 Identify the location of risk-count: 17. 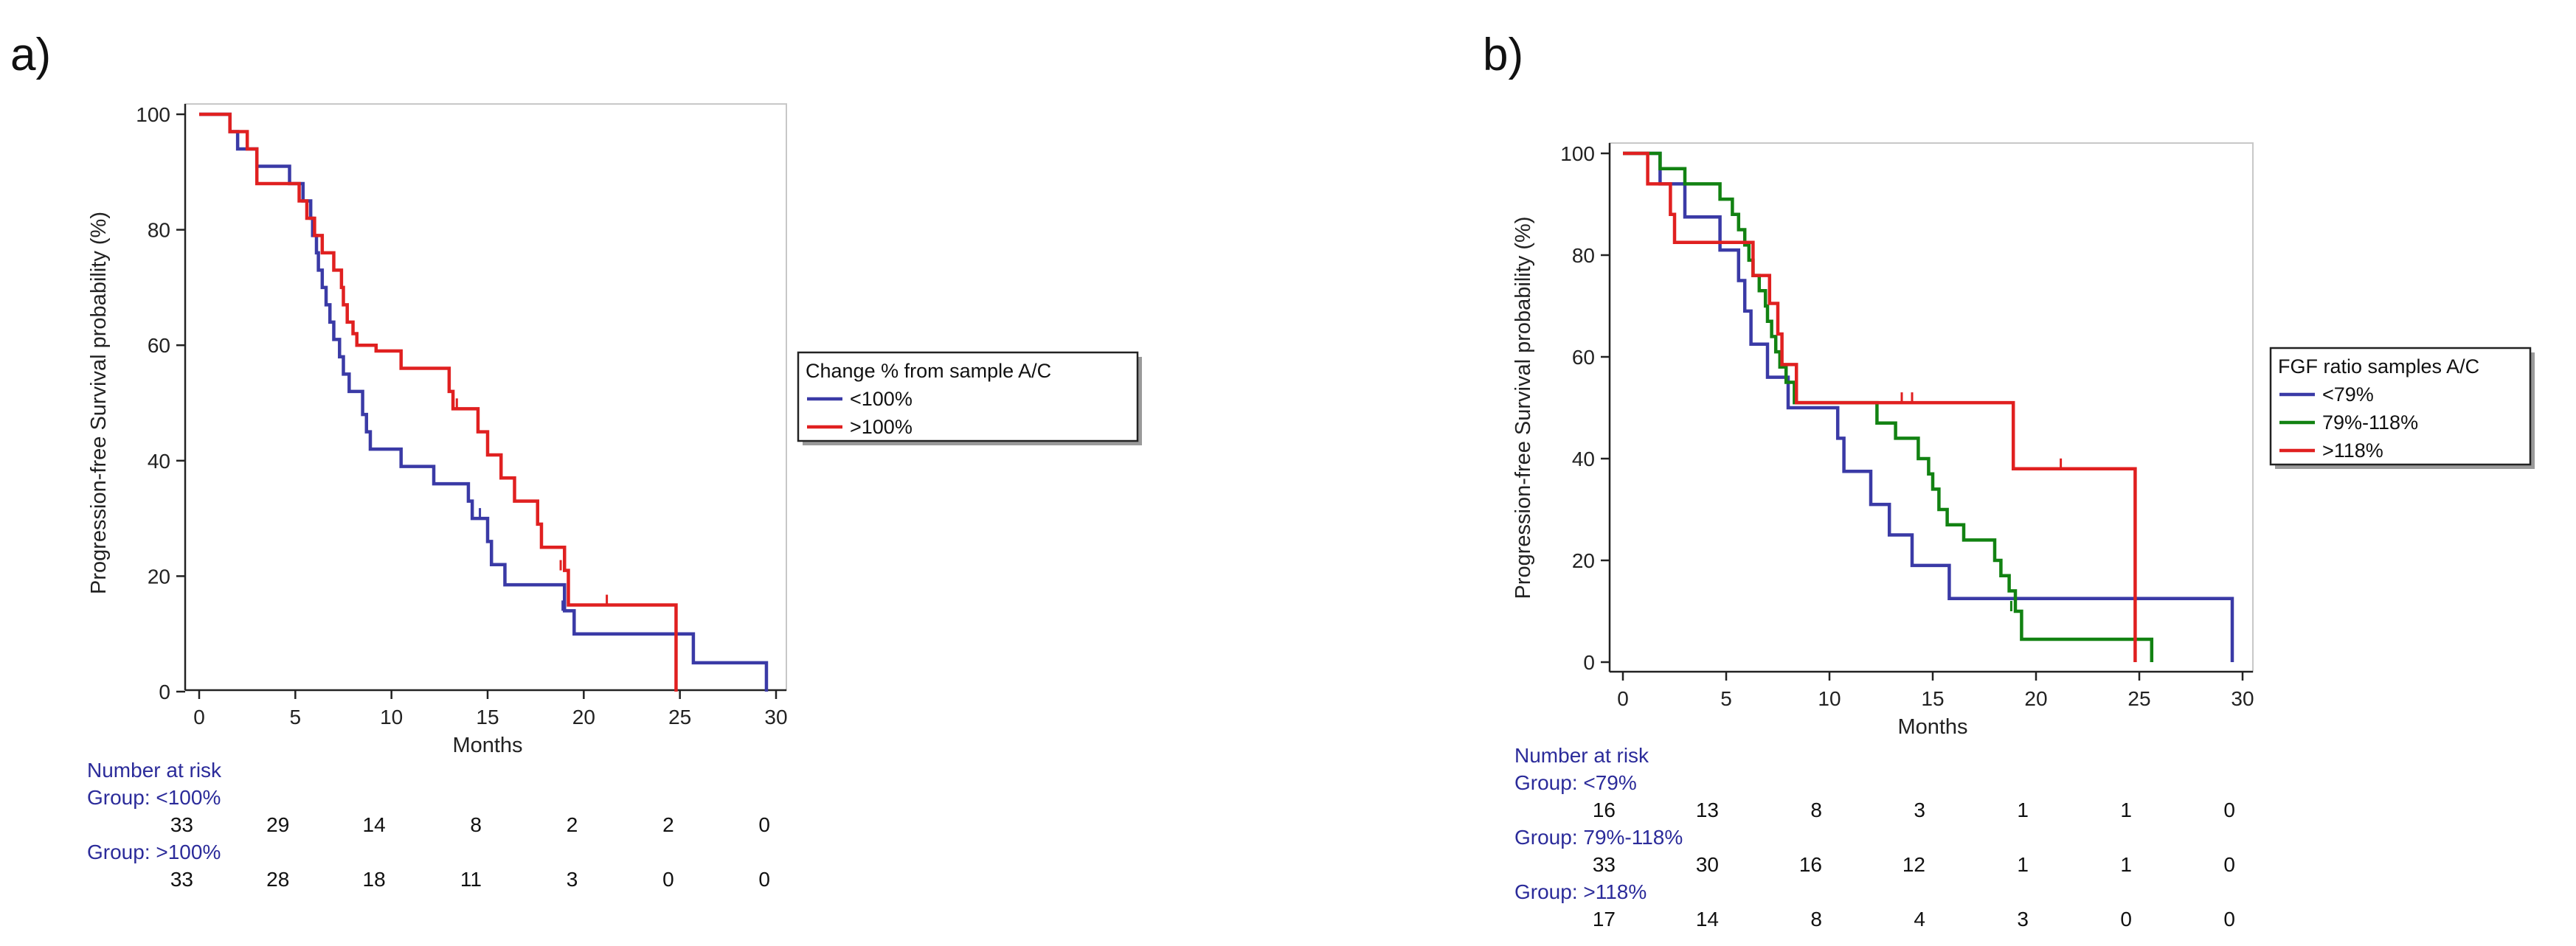
(1605, 919).